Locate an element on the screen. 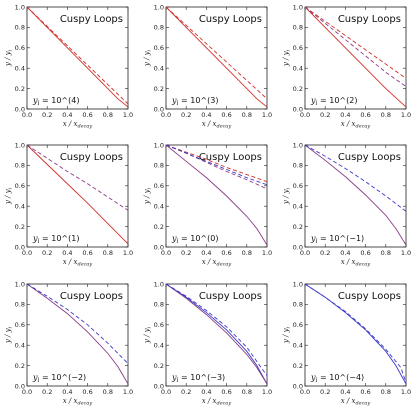 The height and width of the screenshot is (413, 413). panel-annotation: yi = 10^(−3) is located at coordinates (198, 378).